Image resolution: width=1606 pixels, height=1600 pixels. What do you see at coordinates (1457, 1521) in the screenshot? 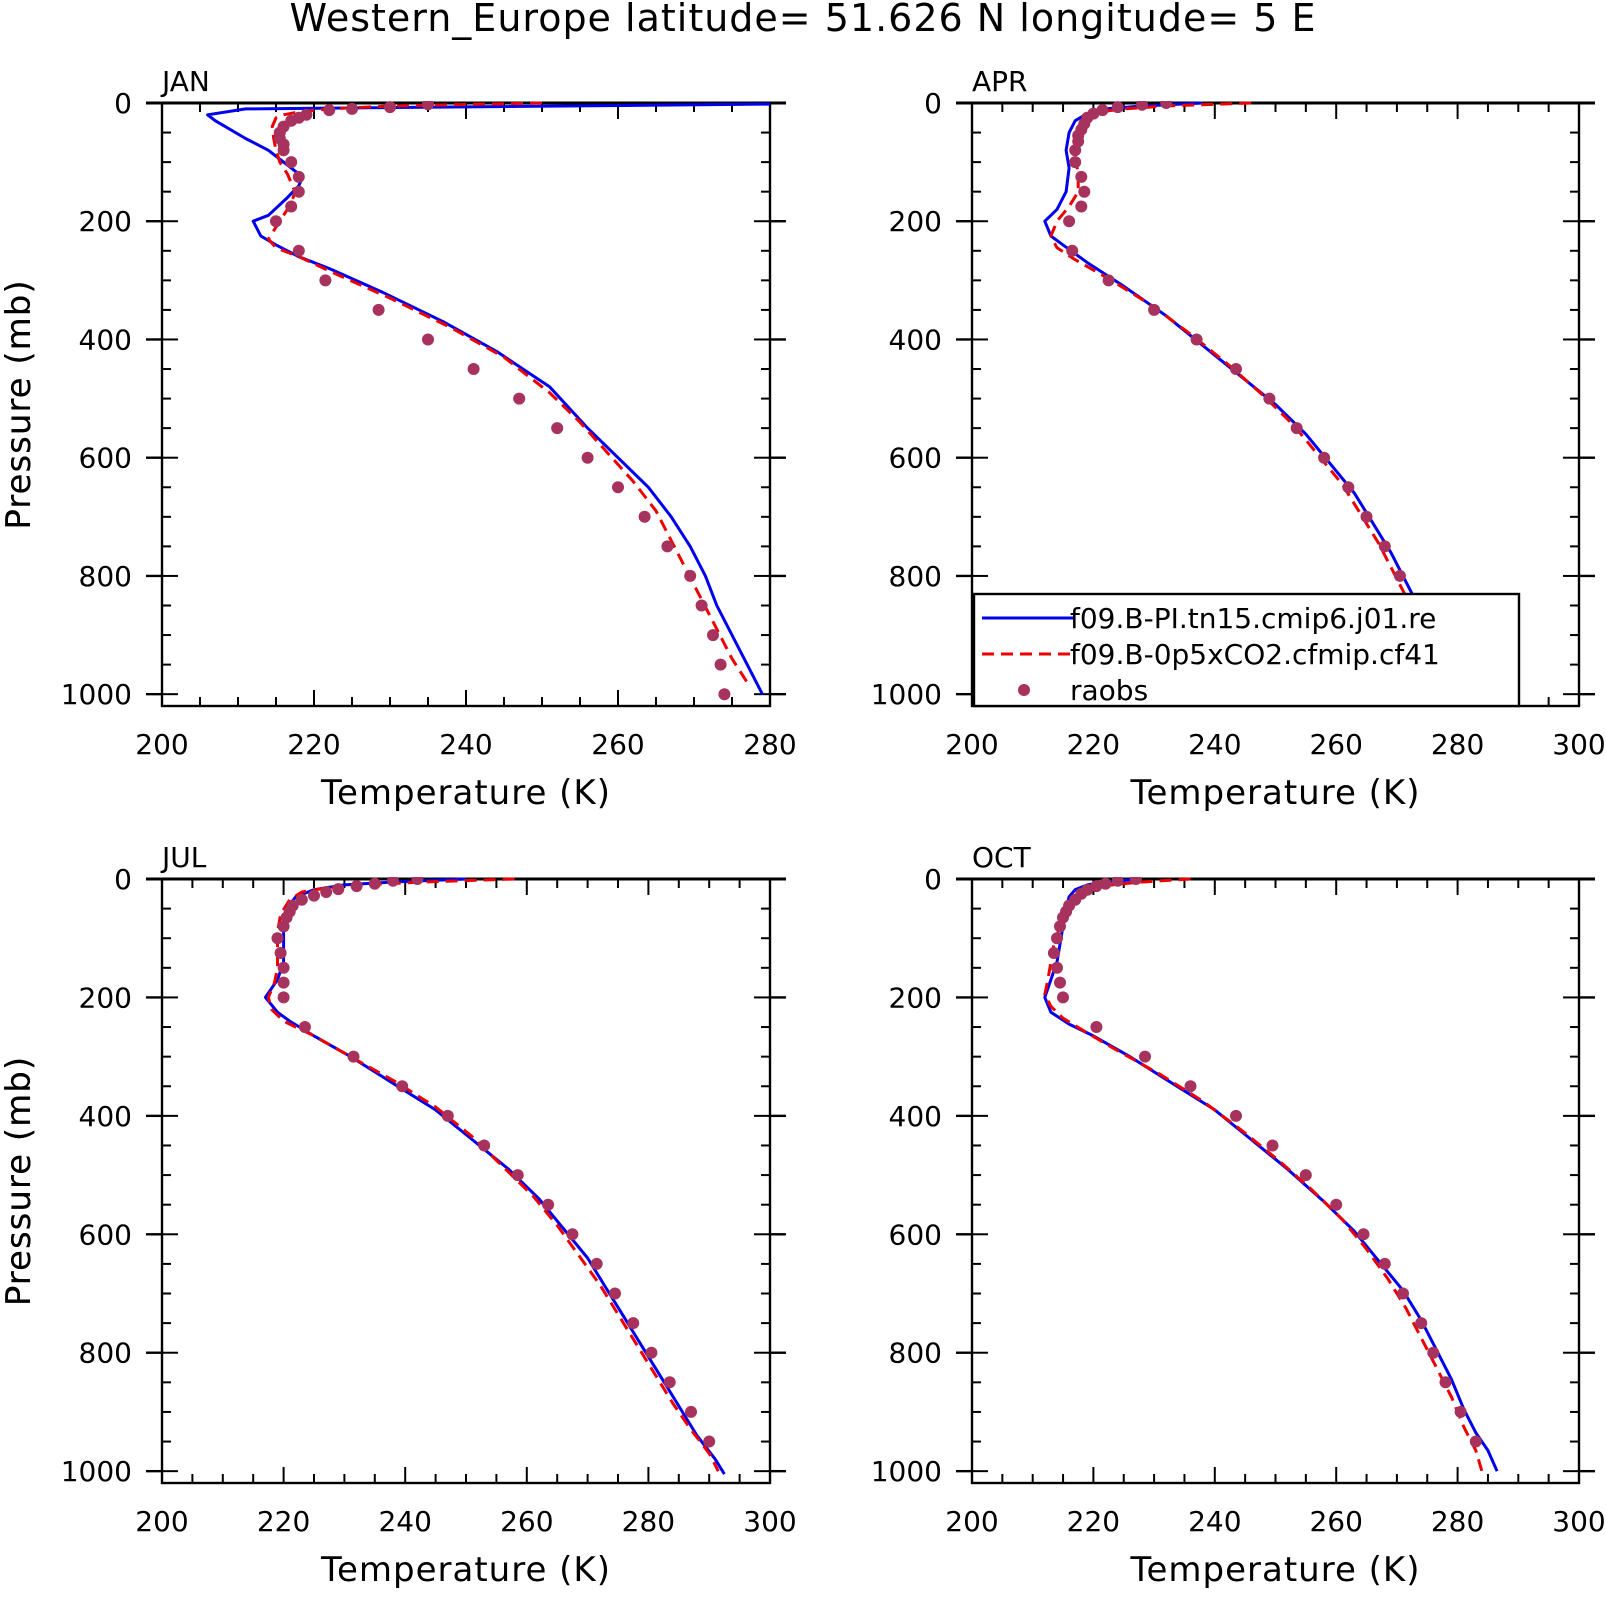
I see `x-tick-label: 280` at bounding box center [1457, 1521].